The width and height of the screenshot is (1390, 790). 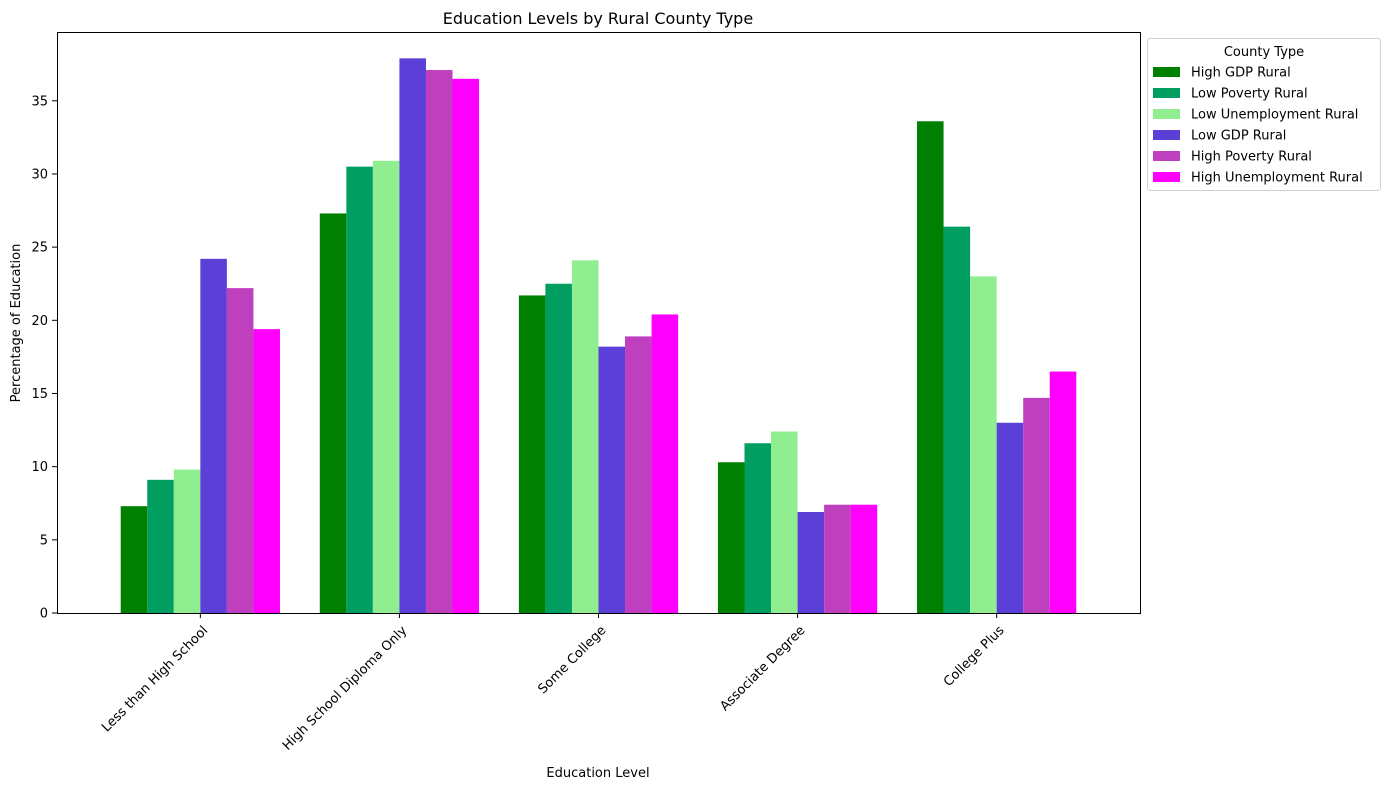 What do you see at coordinates (597, 773) in the screenshot?
I see `x-axis-label: Education Level` at bounding box center [597, 773].